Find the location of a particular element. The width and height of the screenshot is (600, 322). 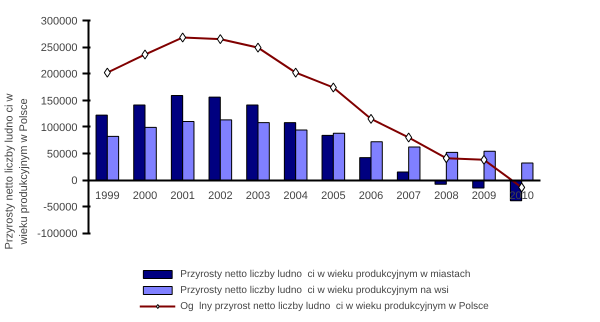

y-tick-label: 0 is located at coordinates (74, 181).